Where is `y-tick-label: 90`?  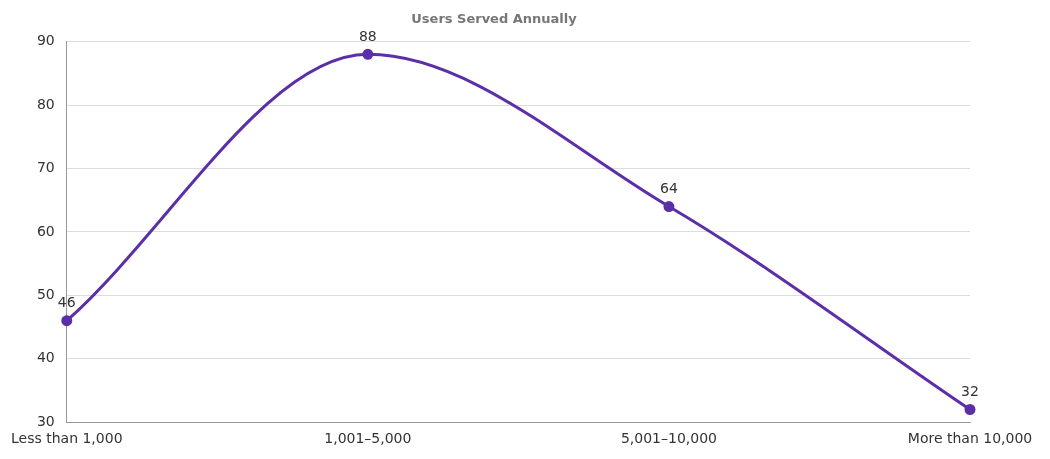
y-tick-label: 90 is located at coordinates (45, 40).